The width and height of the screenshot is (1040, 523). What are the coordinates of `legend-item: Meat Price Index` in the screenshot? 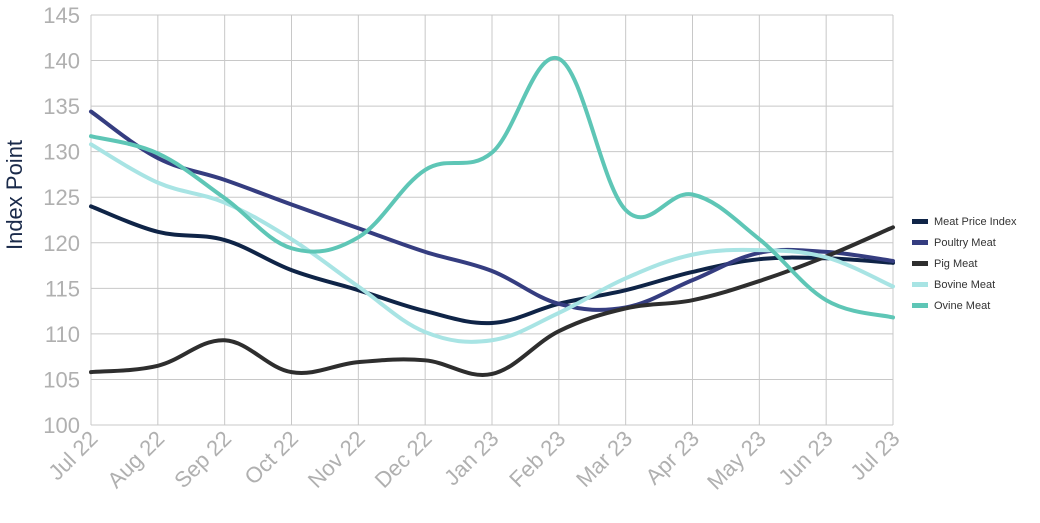 It's located at (964, 221).